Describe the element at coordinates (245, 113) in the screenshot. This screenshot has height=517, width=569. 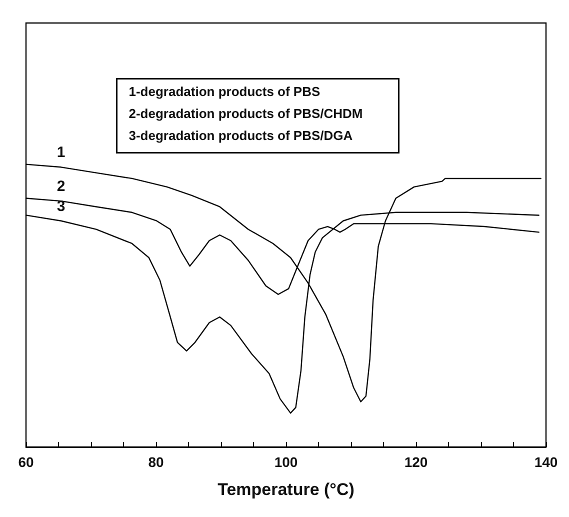
I see `text: 2-degradation products of PBS/CHDM` at that location.